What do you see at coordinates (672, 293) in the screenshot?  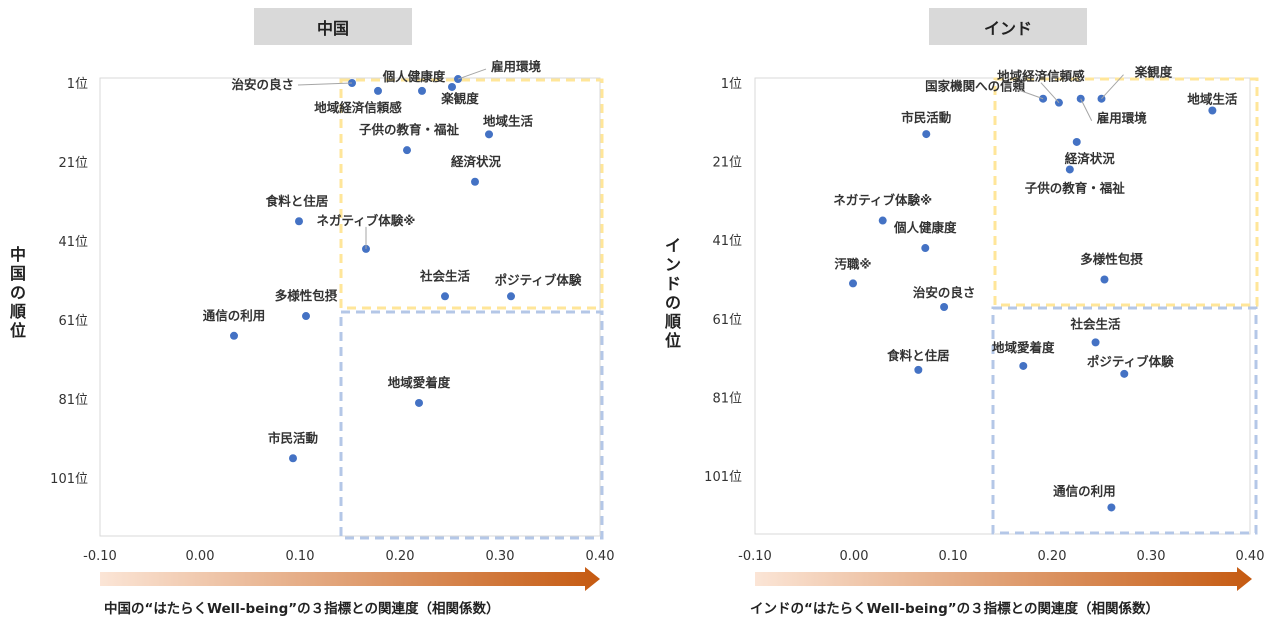 I see `y-axis-title: インドの順位` at bounding box center [672, 293].